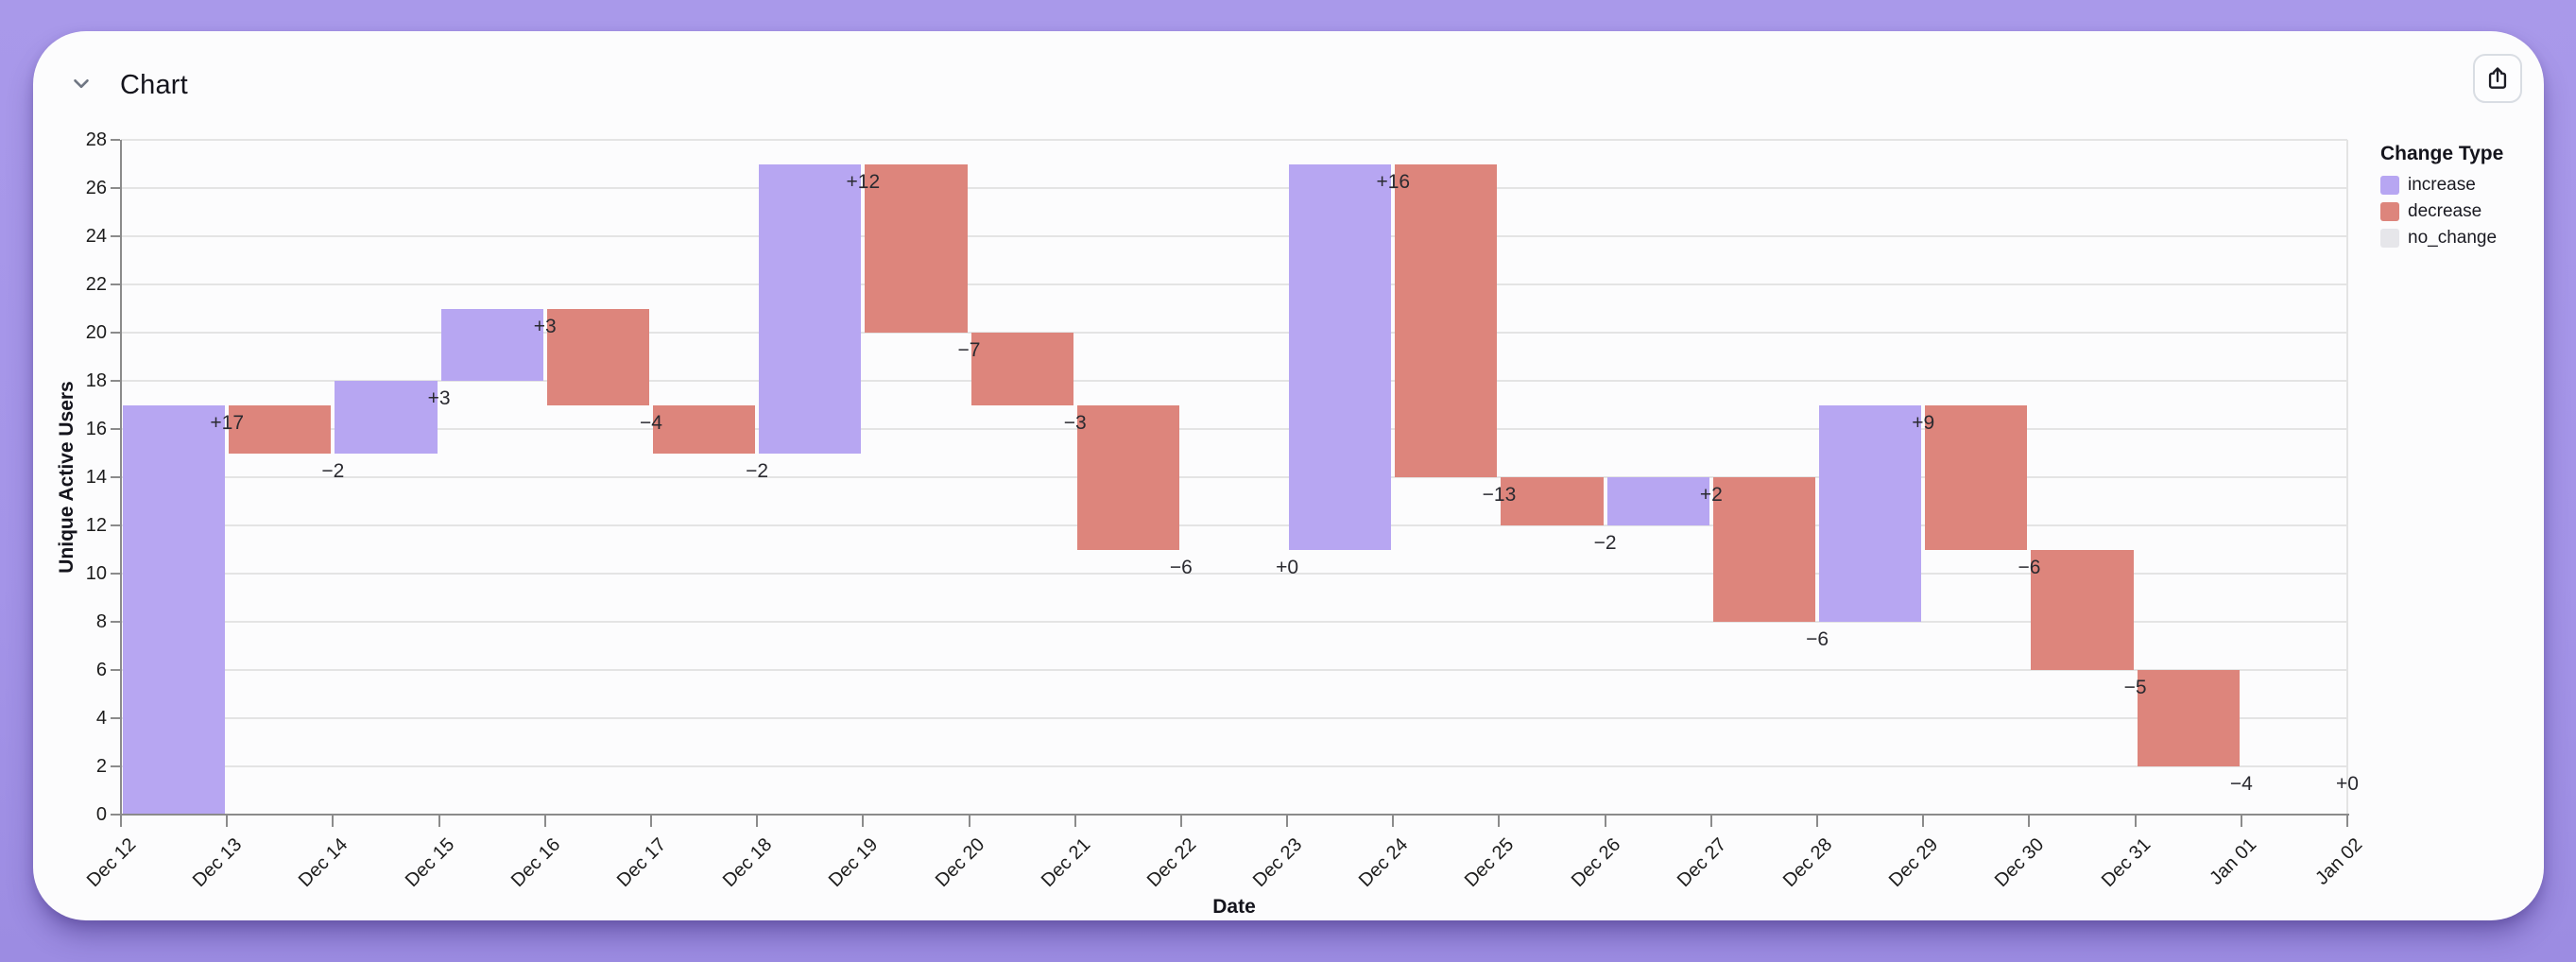 The height and width of the screenshot is (962, 2576). What do you see at coordinates (854, 862) in the screenshot?
I see `x-tick-label: Dec 19` at bounding box center [854, 862].